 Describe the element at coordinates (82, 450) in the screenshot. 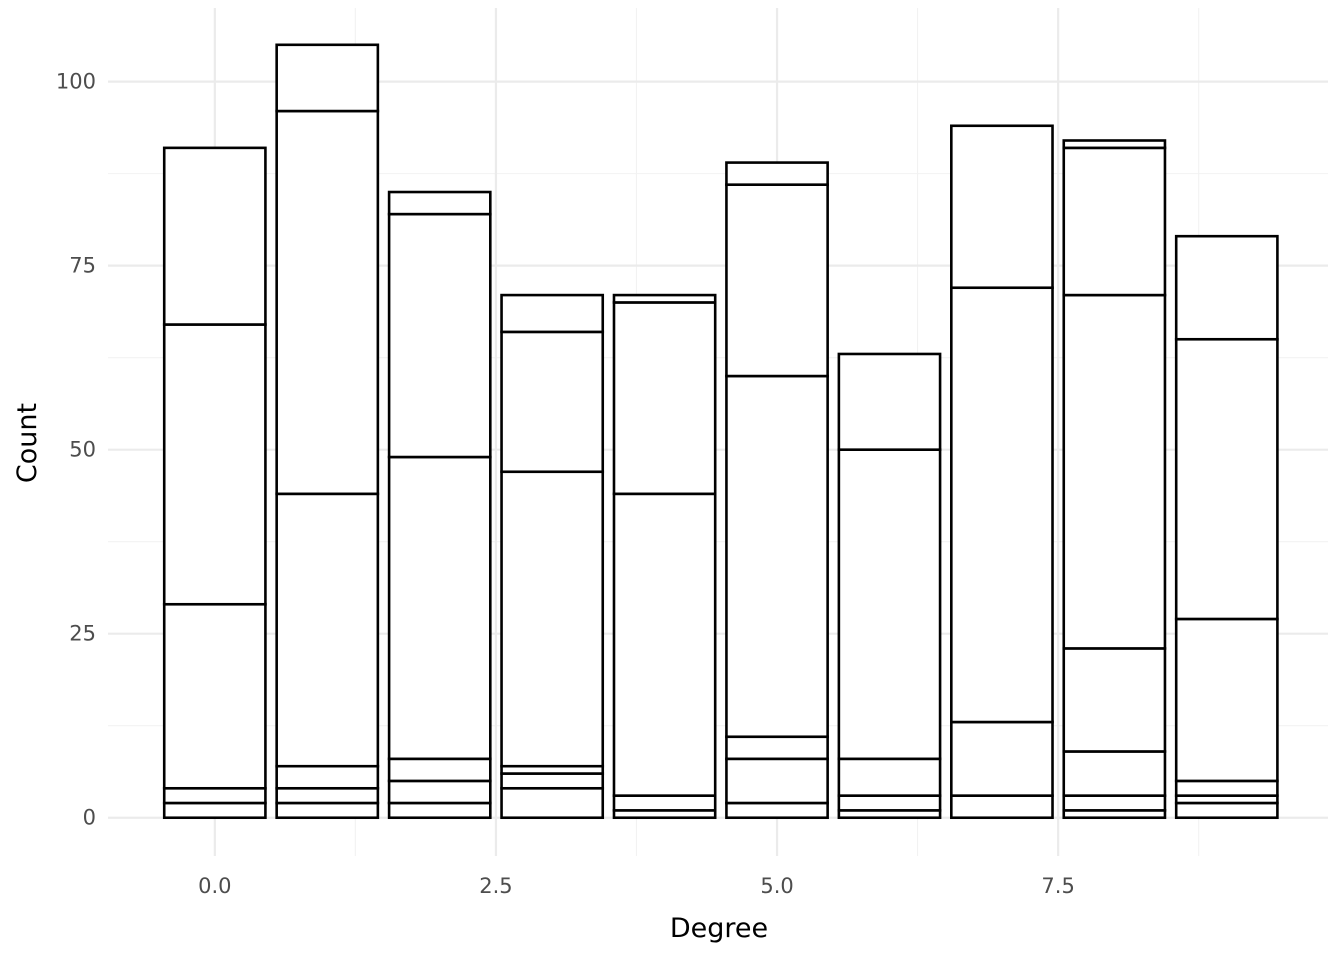

I see `y-tick-label: 50` at that location.